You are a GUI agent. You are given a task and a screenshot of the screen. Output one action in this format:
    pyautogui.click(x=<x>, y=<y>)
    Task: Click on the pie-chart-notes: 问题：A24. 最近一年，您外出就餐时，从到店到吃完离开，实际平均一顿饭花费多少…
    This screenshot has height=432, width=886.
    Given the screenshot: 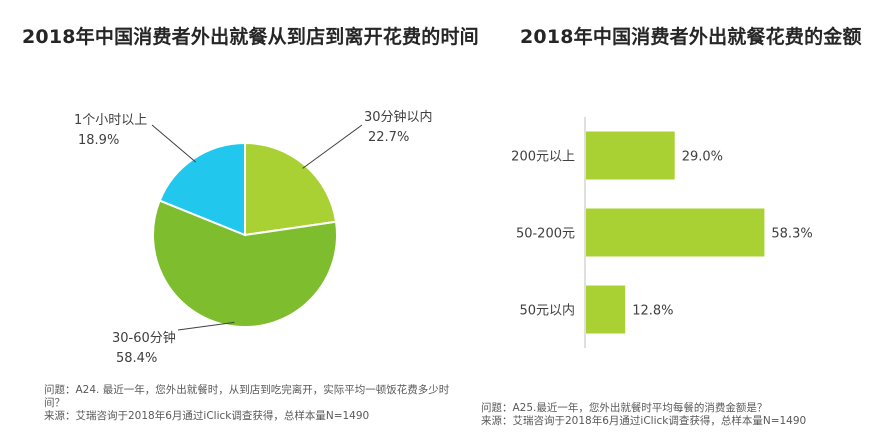 What is the action you would take?
    pyautogui.click(x=246, y=403)
    